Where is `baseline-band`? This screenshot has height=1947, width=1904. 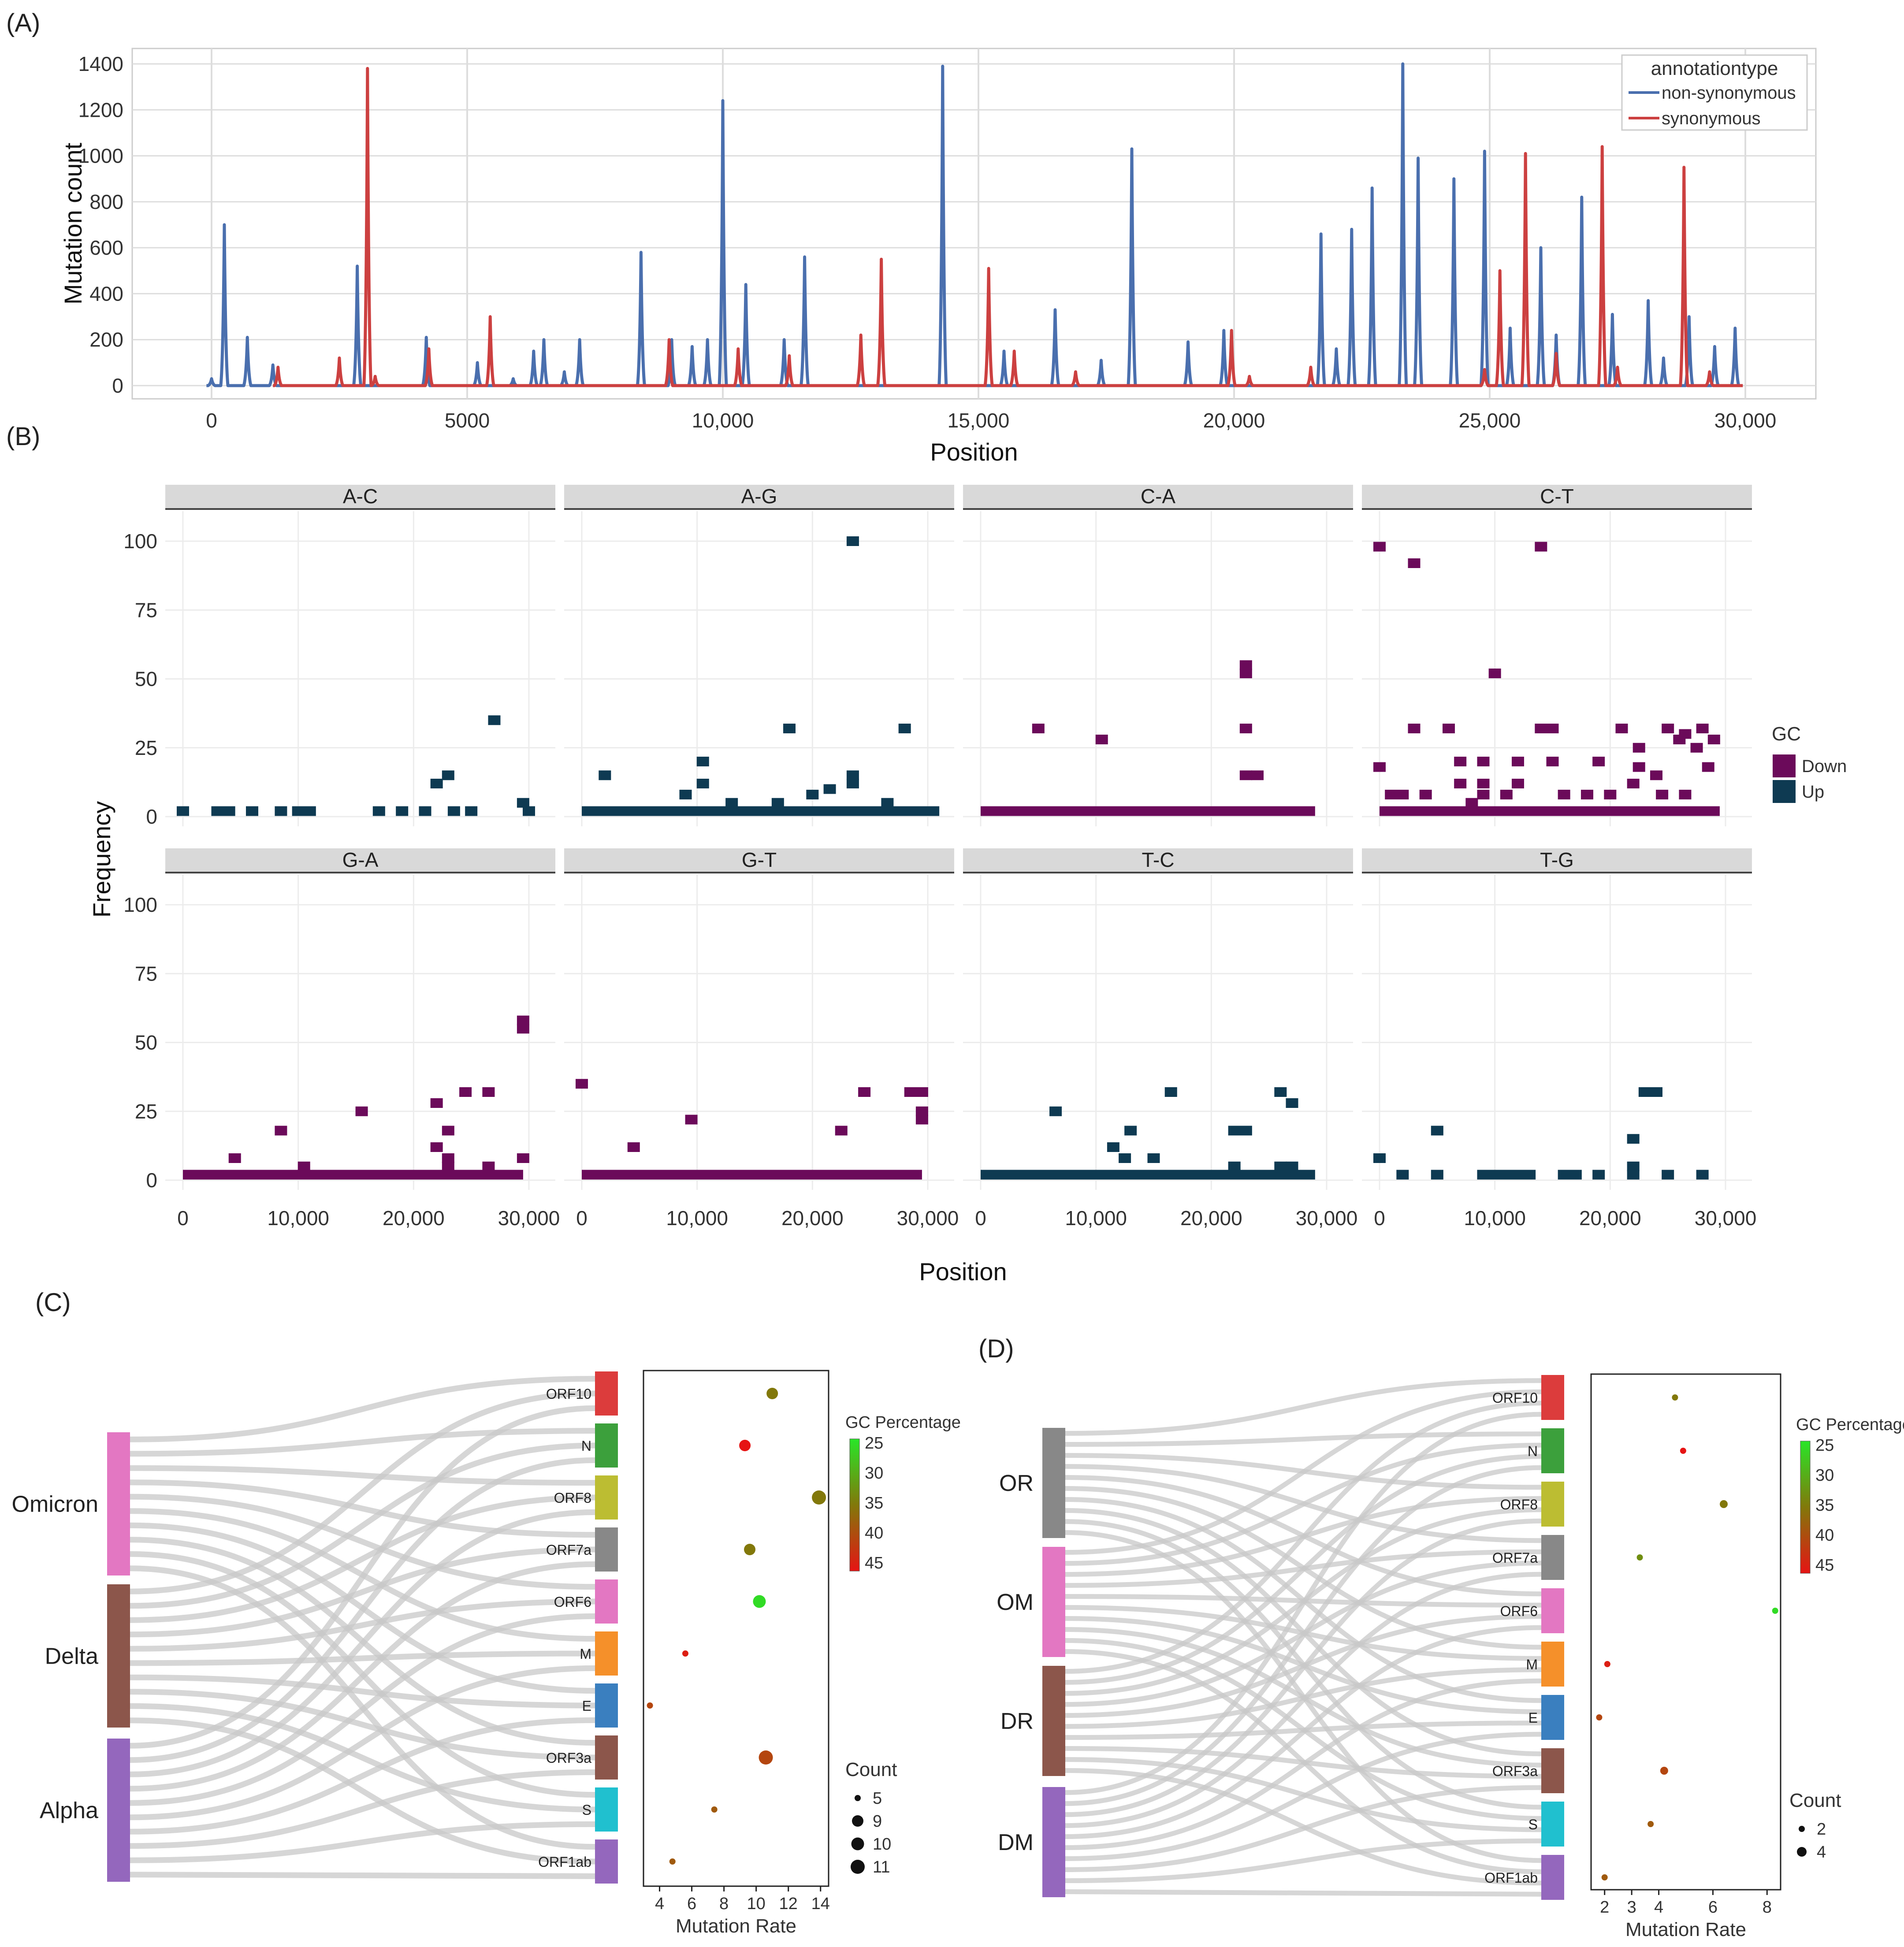 baseline-band is located at coordinates (1148, 1175).